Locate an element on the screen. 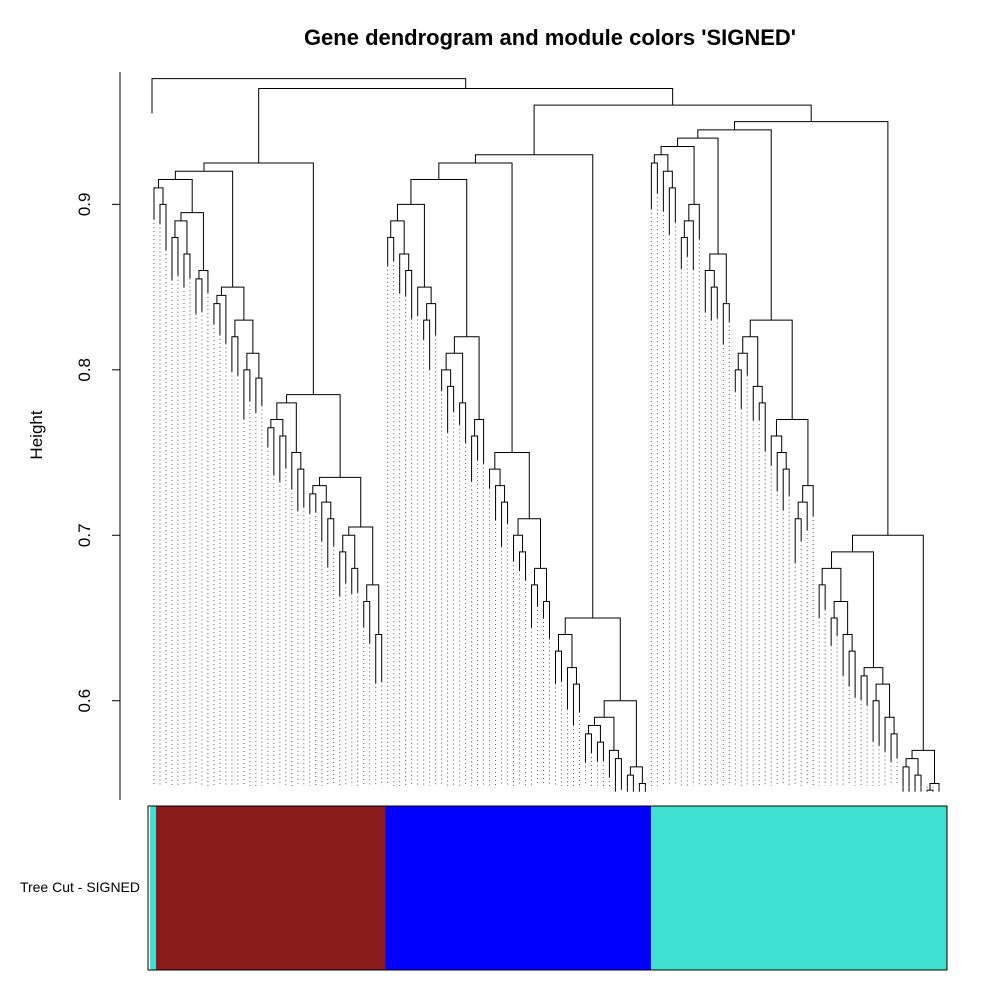 This screenshot has width=1000, height=1000. y-axis-label: Height is located at coordinates (36, 434).